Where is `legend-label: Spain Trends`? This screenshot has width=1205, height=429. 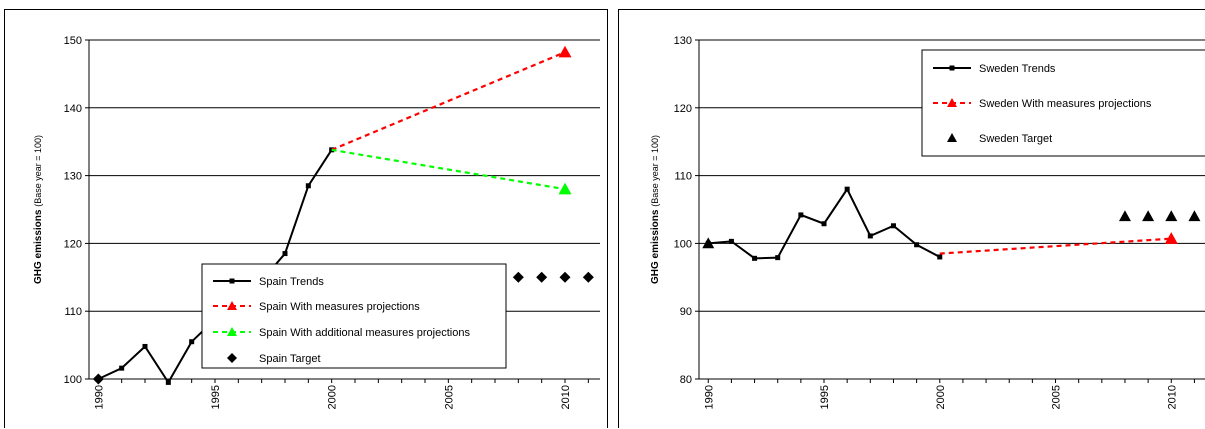 legend-label: Spain Trends is located at coordinates (291, 282).